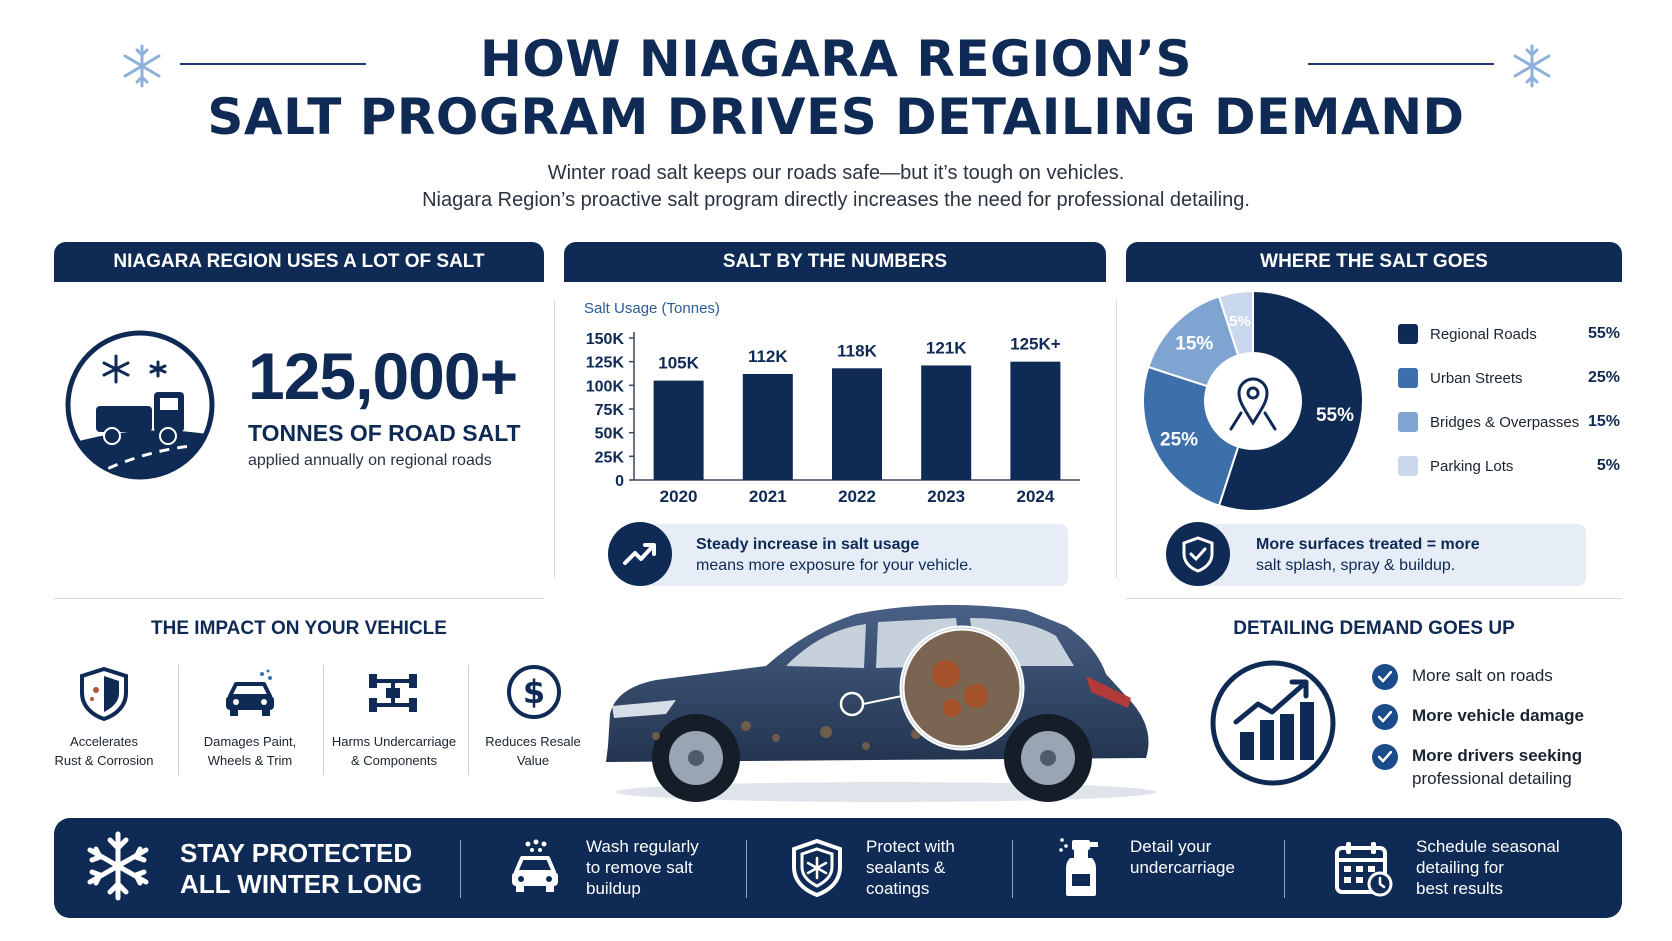 The image size is (1672, 941). I want to click on footer-tip-line: best results, so click(1459, 888).